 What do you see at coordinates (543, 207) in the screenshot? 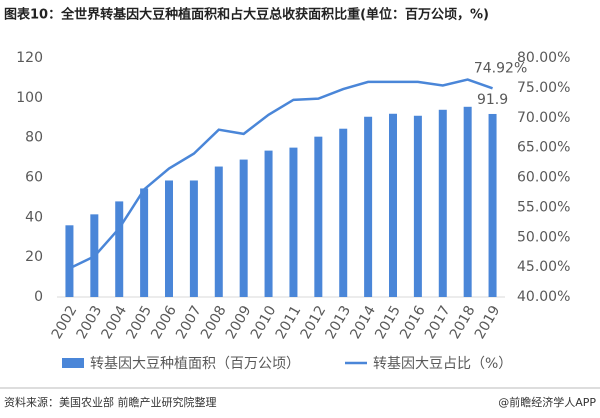
I see `y2-tick-label: 55.00%` at bounding box center [543, 207].